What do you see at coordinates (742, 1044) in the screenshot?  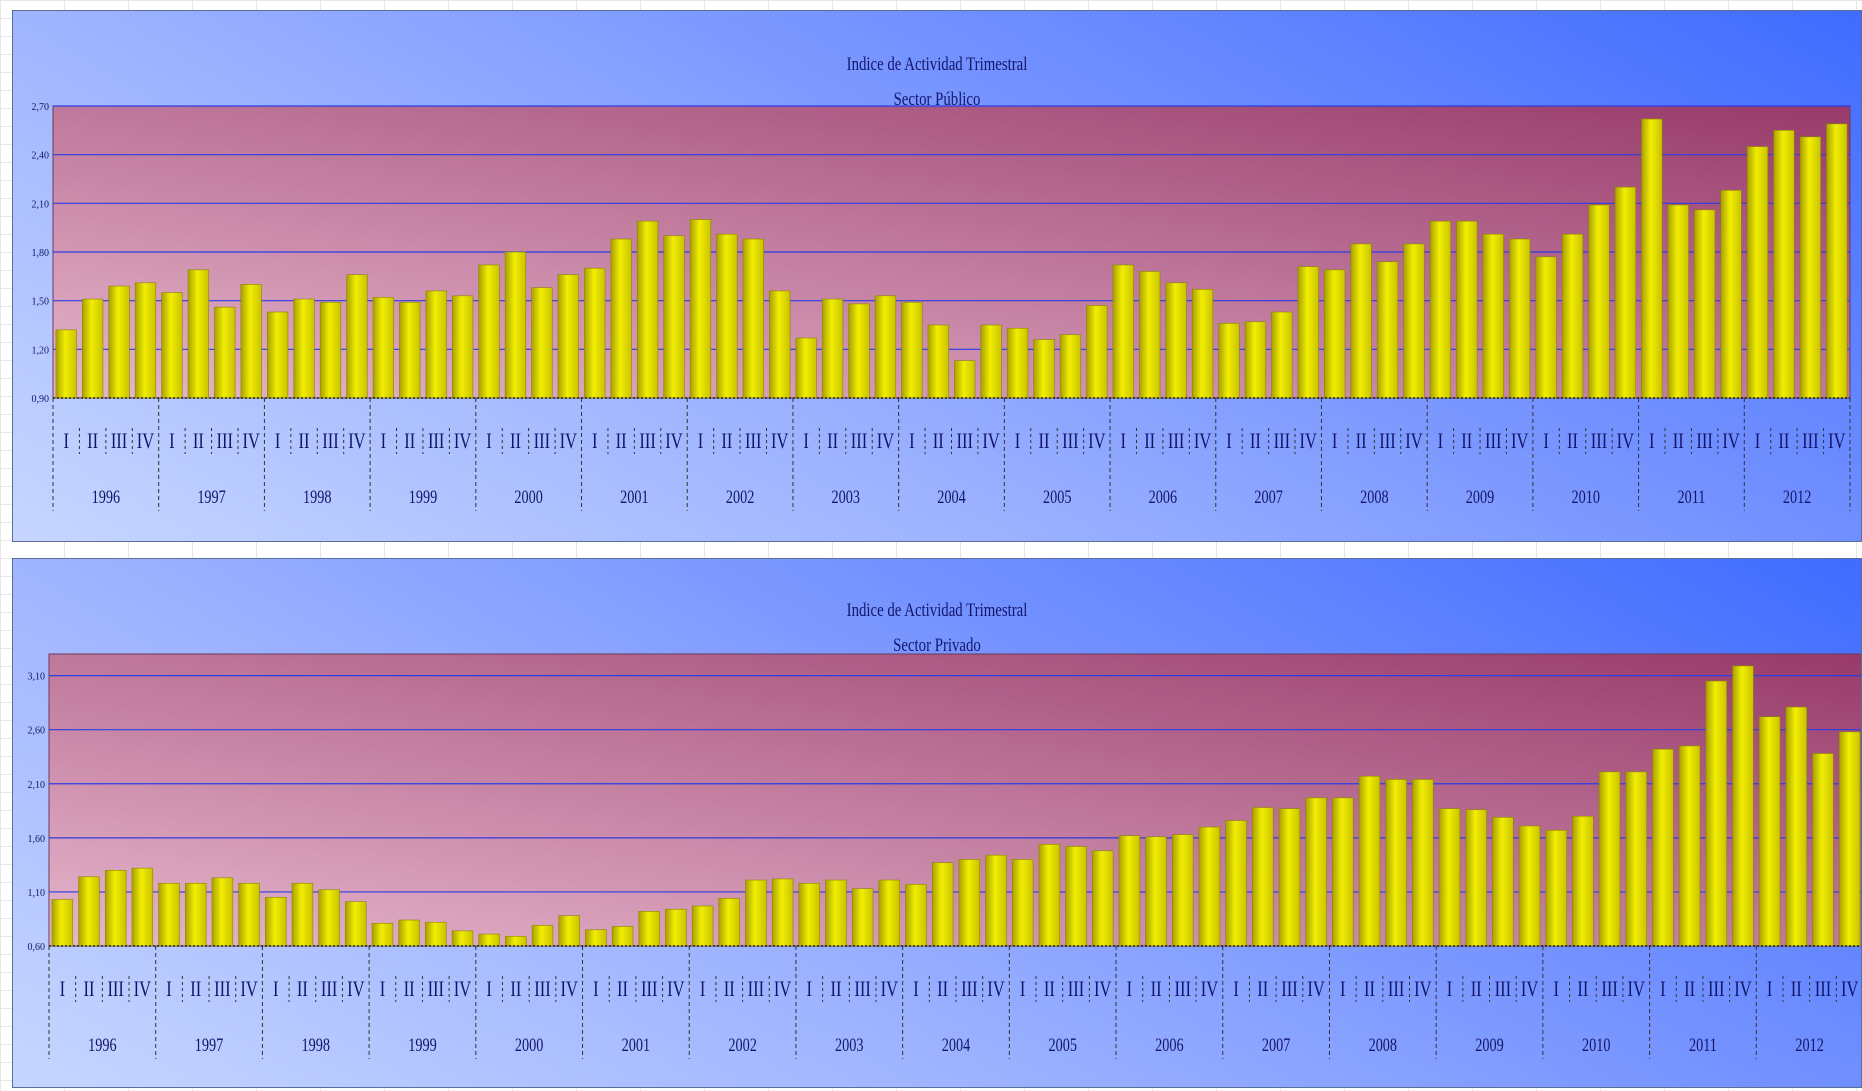 I see `year-label: 2002` at bounding box center [742, 1044].